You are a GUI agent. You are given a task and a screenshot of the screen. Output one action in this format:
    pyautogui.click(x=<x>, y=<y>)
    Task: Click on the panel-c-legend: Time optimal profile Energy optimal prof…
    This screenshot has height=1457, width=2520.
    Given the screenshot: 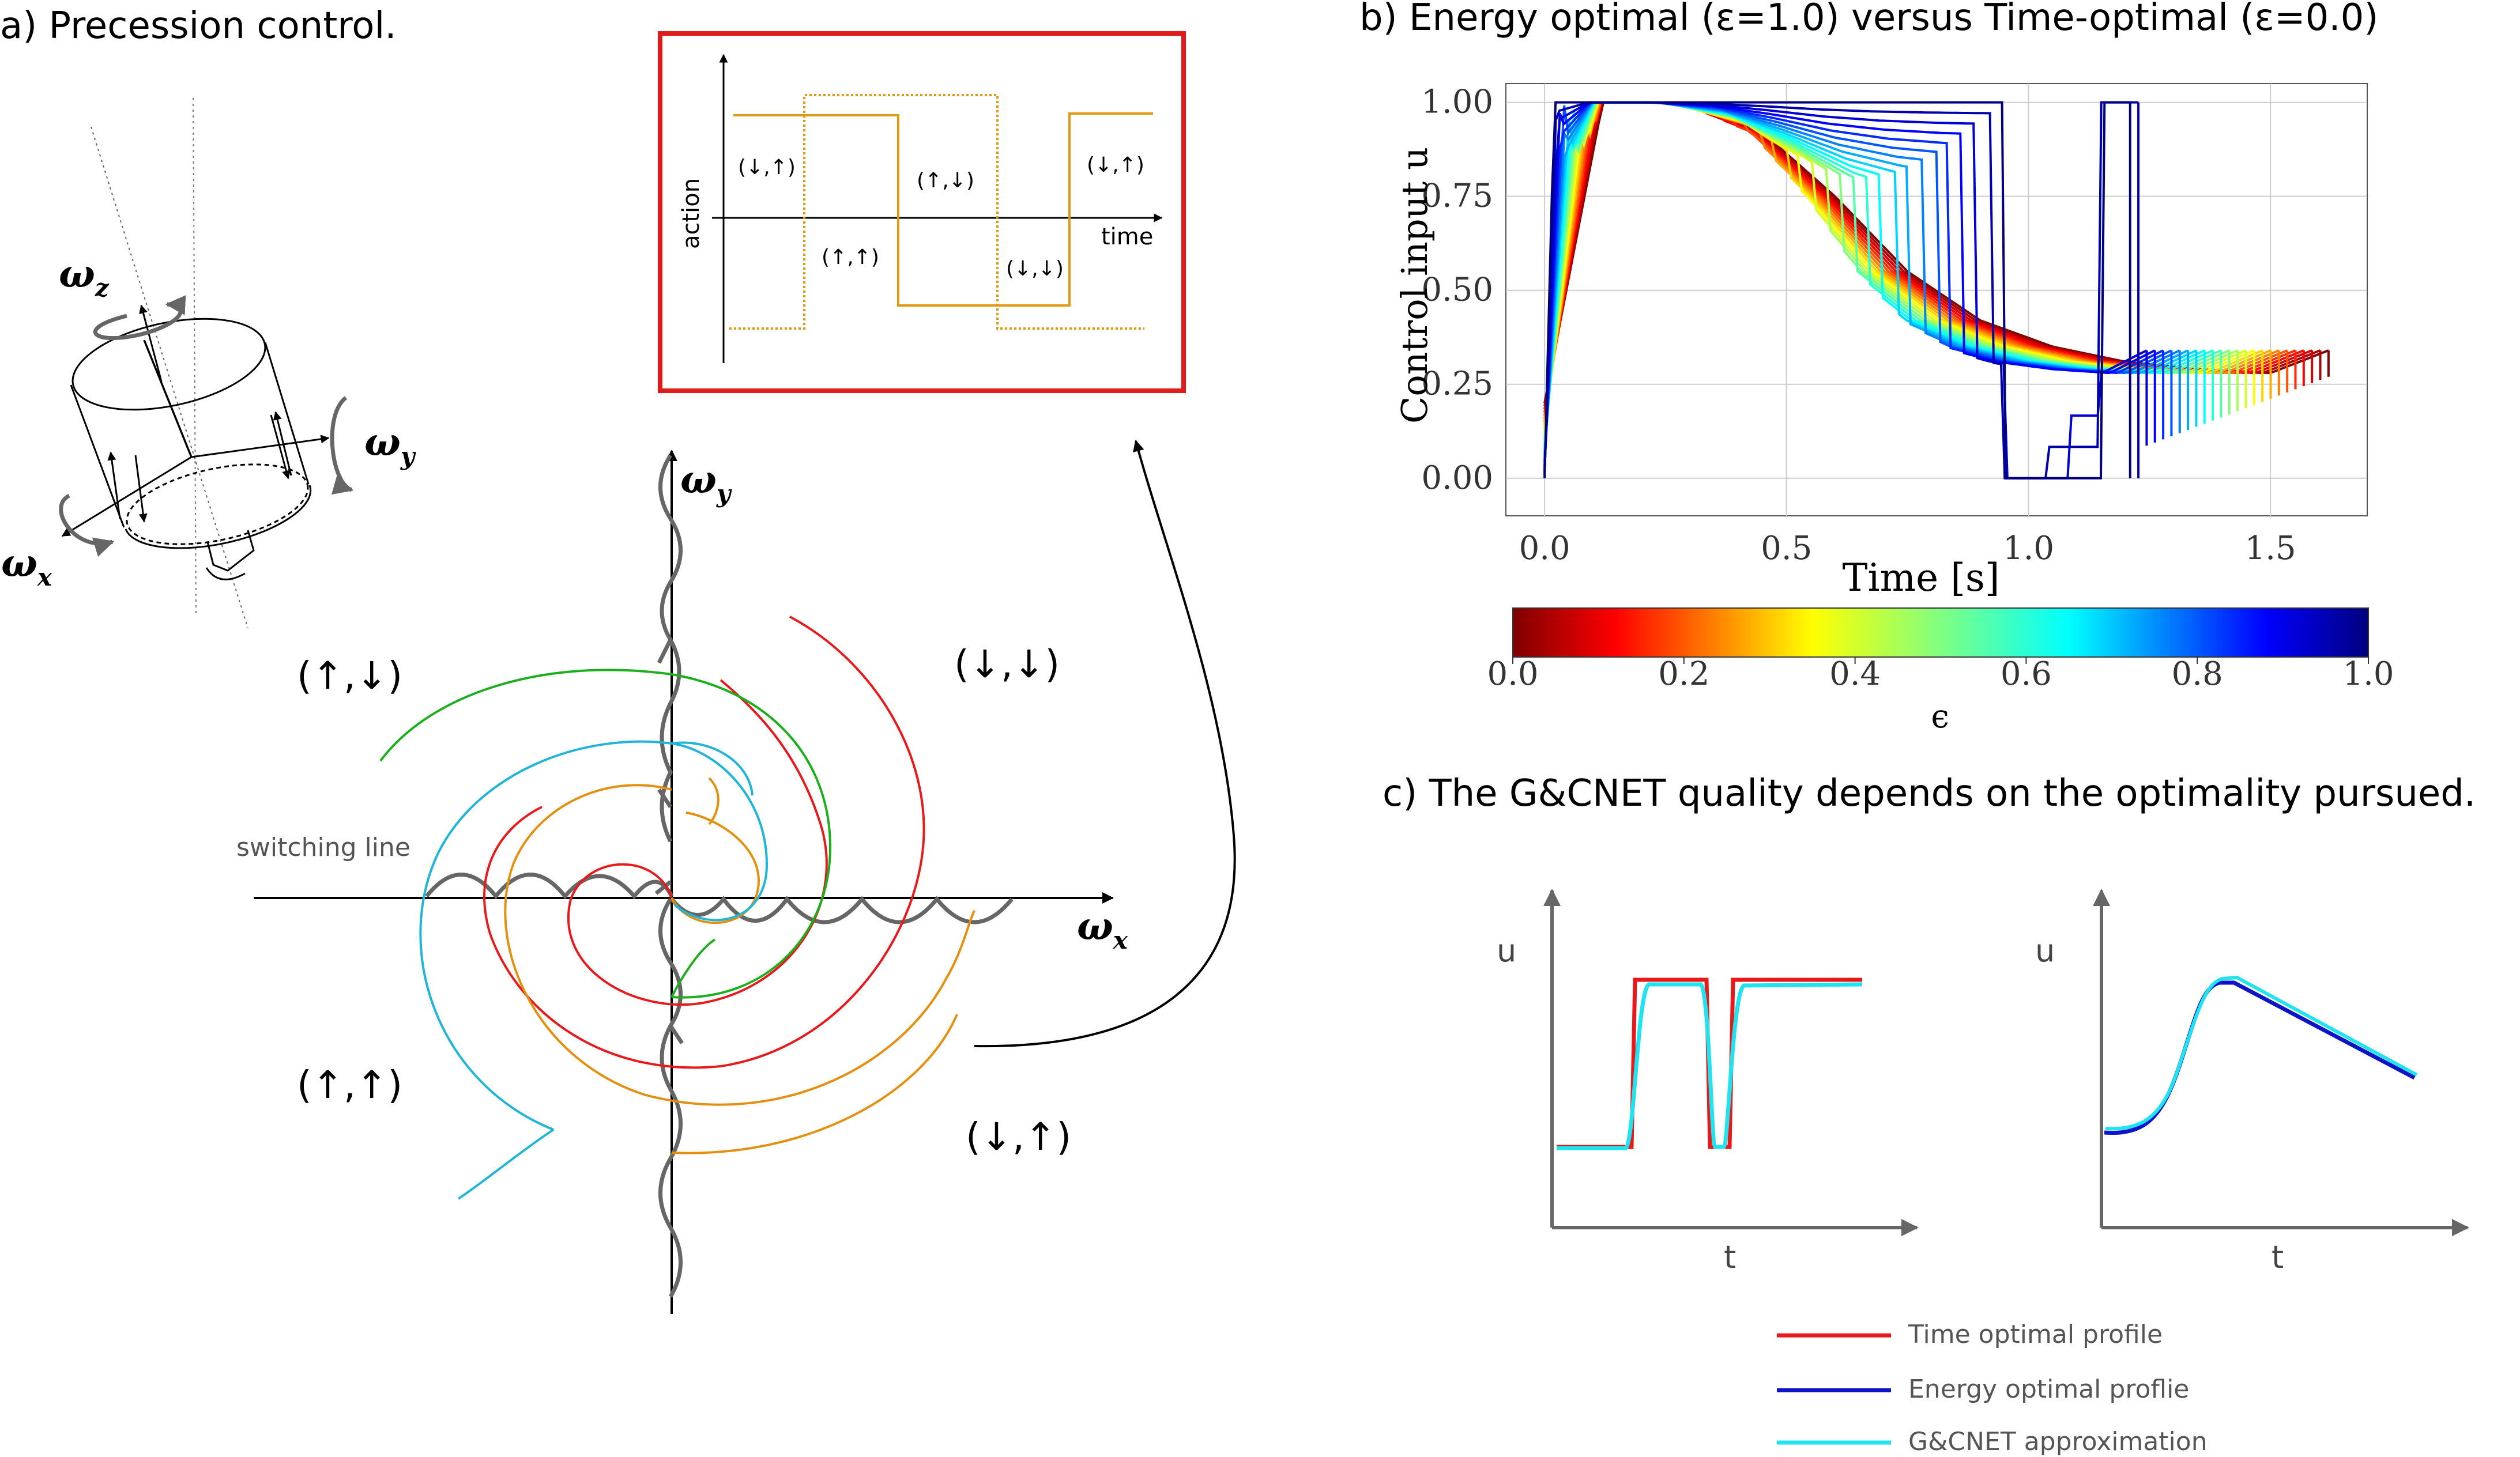 What is the action you would take?
    pyautogui.click(x=1992, y=1388)
    